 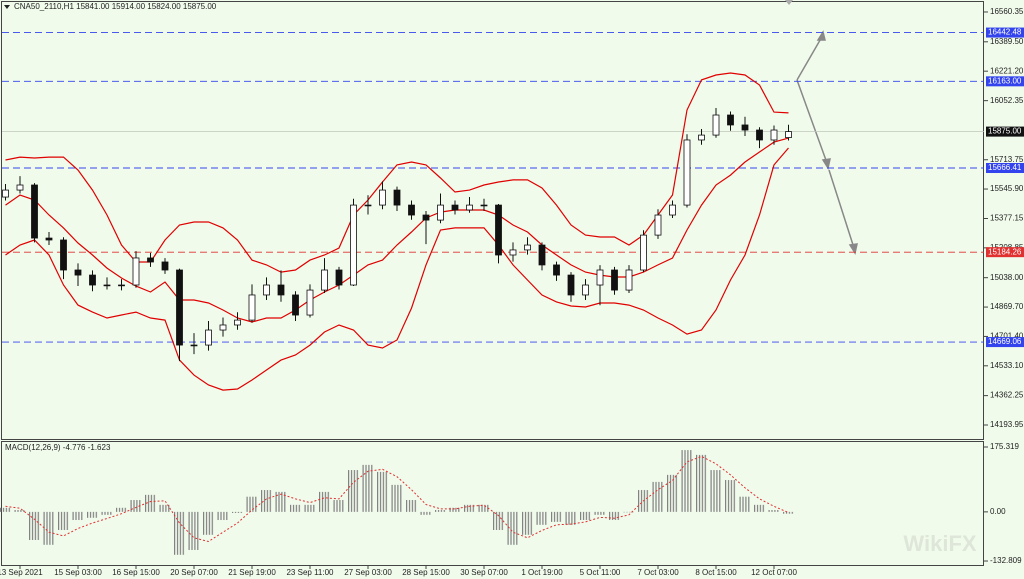 What do you see at coordinates (658, 572) in the screenshot?
I see `x-tick-label: 7 Oct 03:00` at bounding box center [658, 572].